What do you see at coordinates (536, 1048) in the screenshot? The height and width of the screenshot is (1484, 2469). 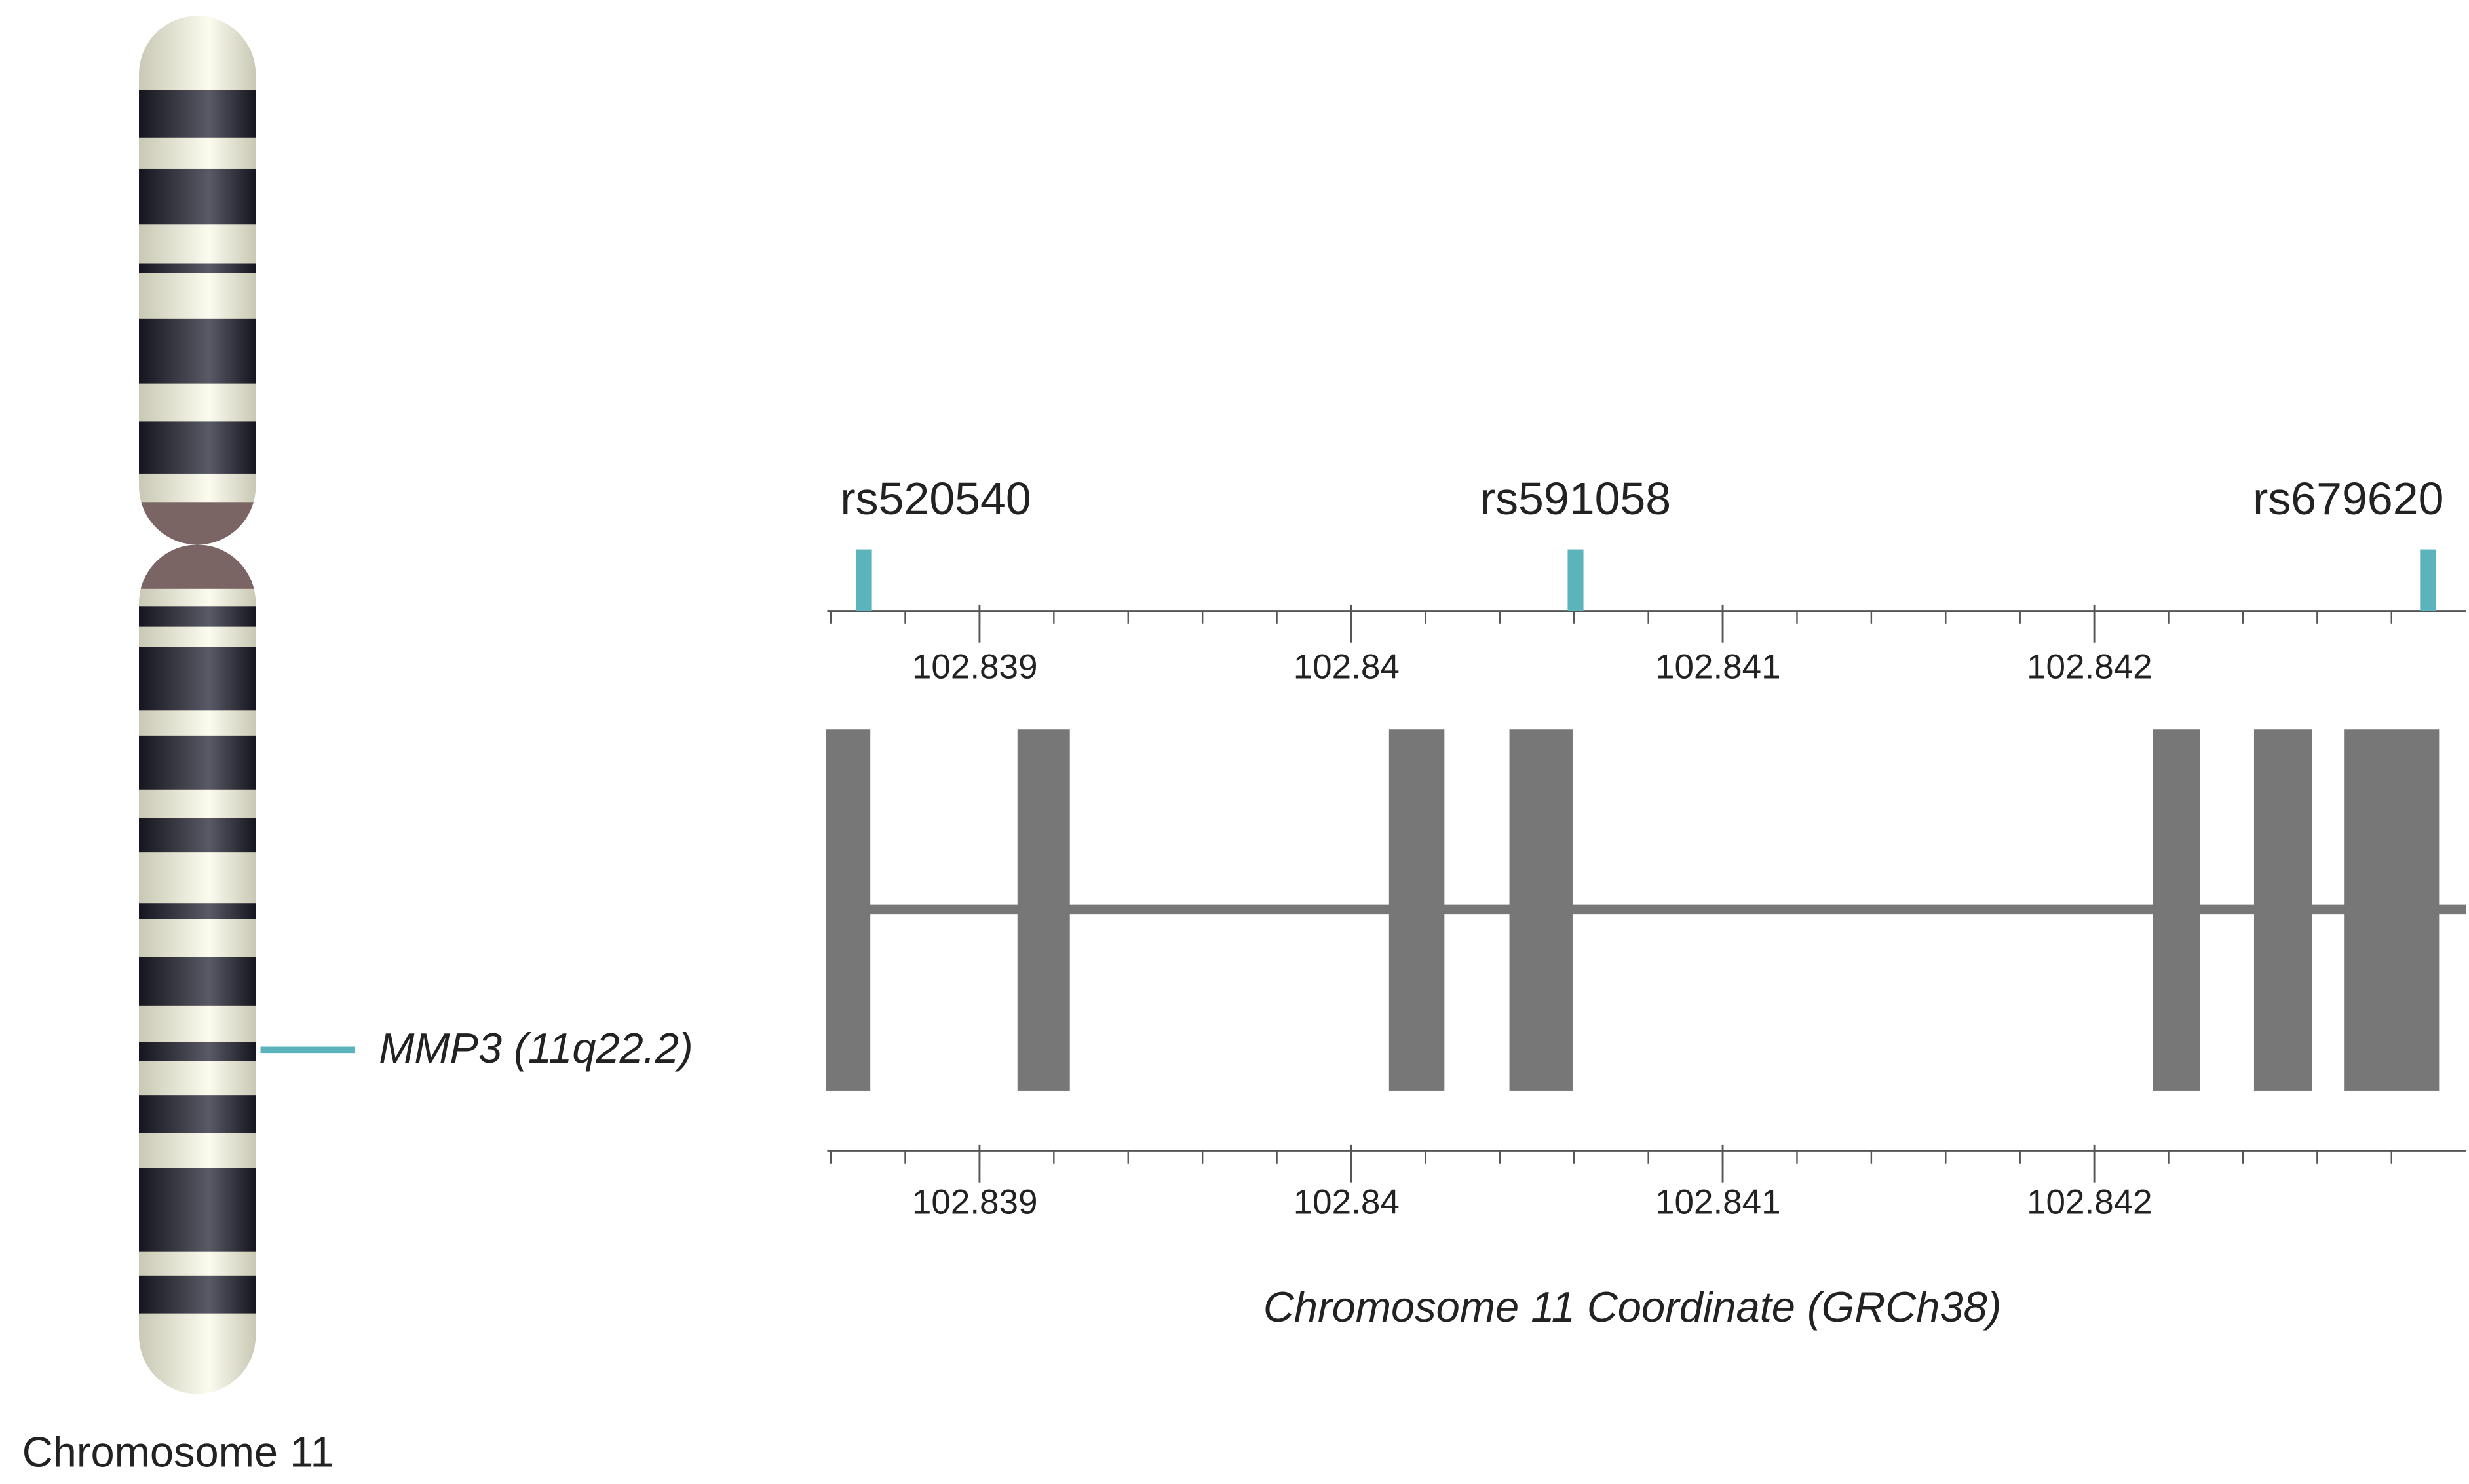 I see `gene-label: MMP3 (11q22.2)` at bounding box center [536, 1048].